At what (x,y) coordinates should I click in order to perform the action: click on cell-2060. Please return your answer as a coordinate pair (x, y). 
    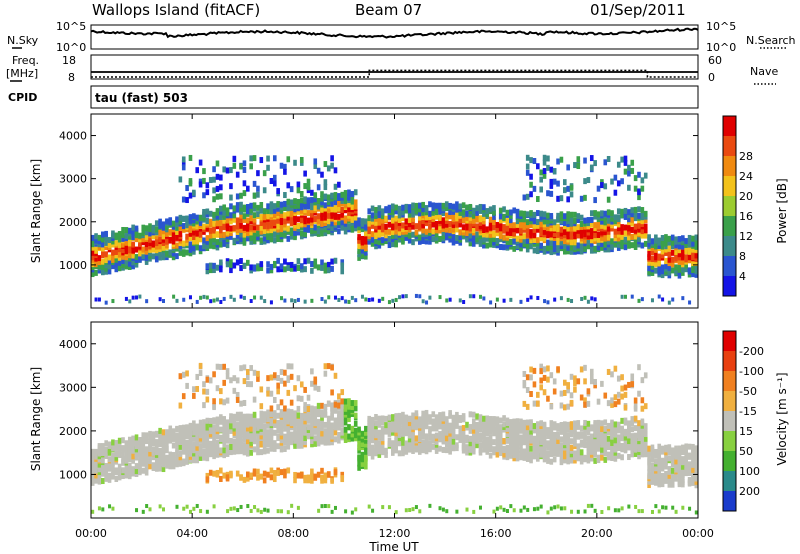
    Looking at the image, I should click on (602, 457).